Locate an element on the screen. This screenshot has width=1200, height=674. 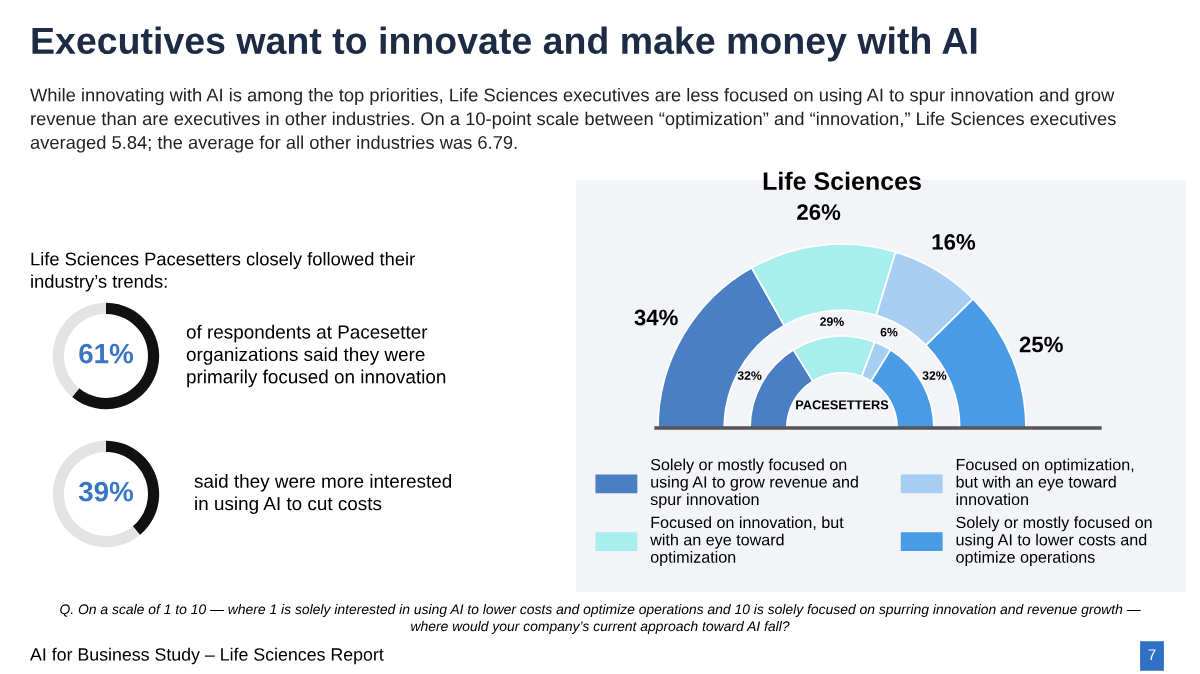
legend-label: Focused on optimization, but with an eye toward innovation is located at coordinates (1045, 482).